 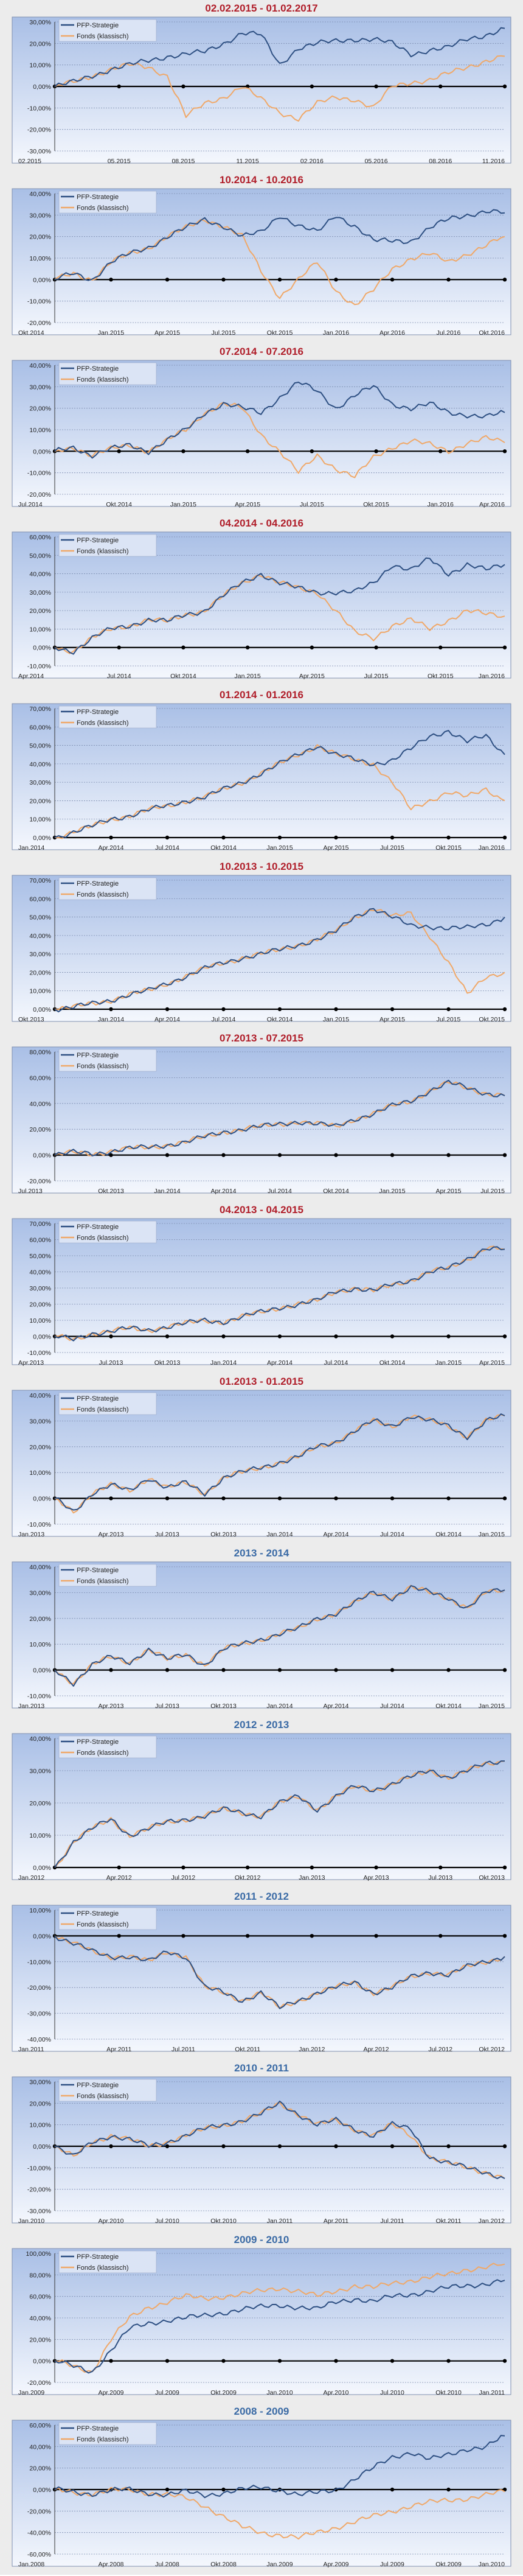 What do you see at coordinates (223, 2565) in the screenshot?
I see `x-tick-label: Okt.2008` at bounding box center [223, 2565].